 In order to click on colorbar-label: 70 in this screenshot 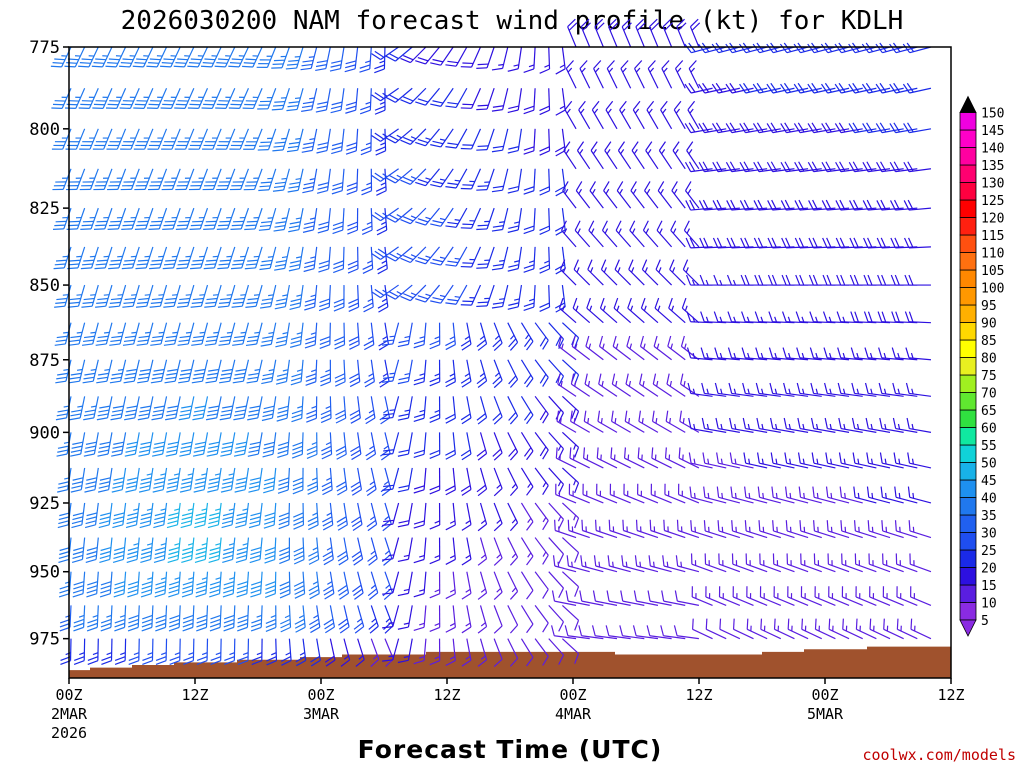, I will do `click(989, 394)`.